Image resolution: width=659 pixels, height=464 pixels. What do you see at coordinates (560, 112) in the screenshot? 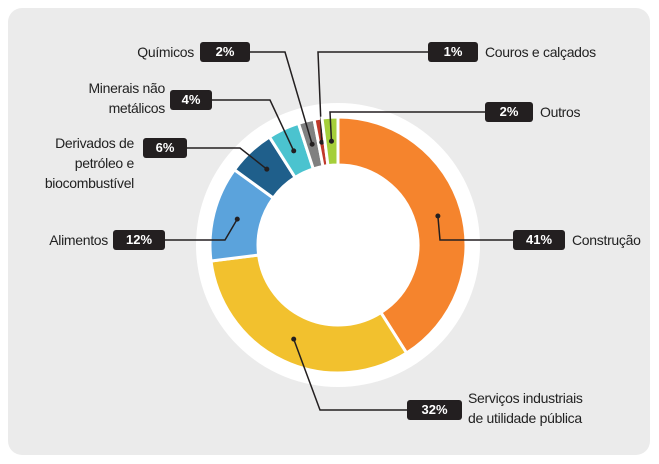
I see `category-label: Outros` at bounding box center [560, 112].